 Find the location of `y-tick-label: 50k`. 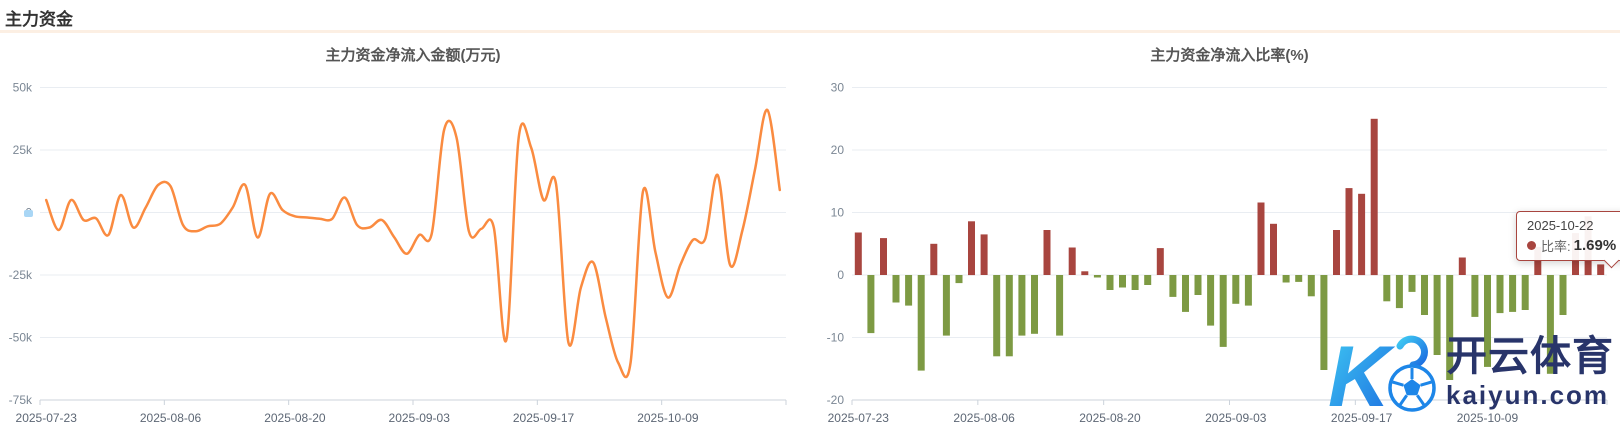

y-tick-label: 50k is located at coordinates (23, 88).